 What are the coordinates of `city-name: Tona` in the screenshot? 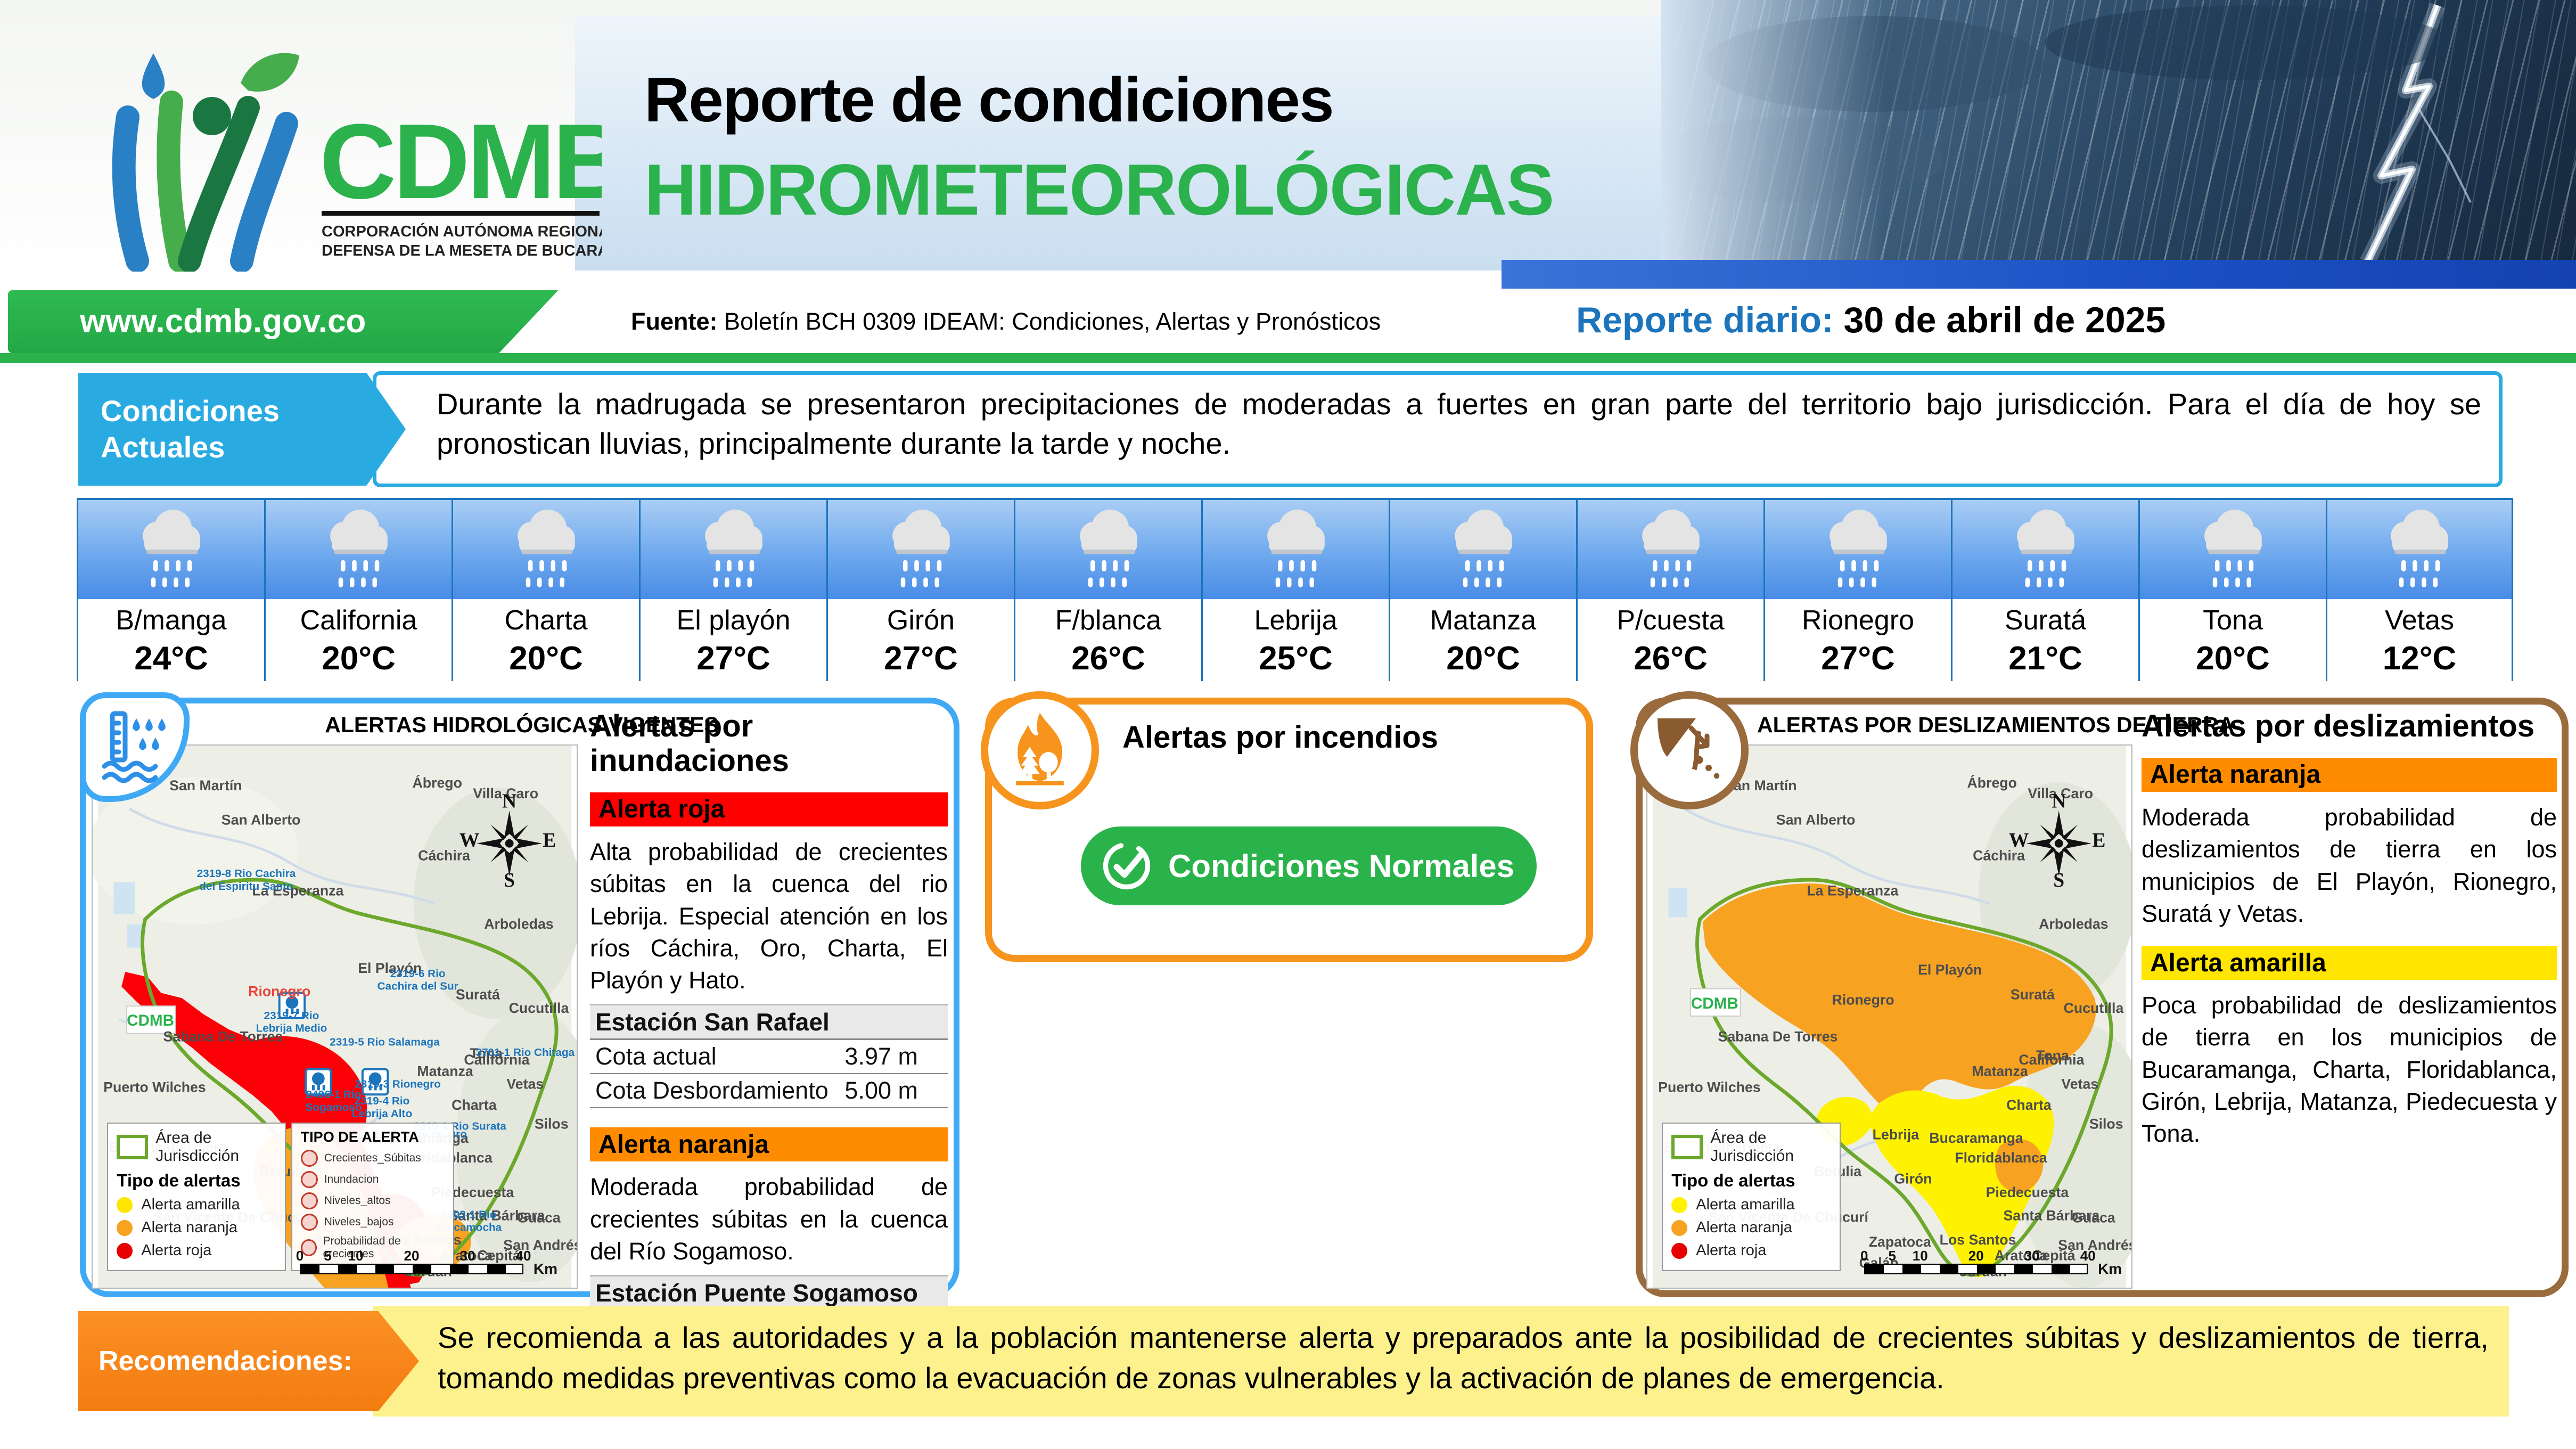 It's located at (2233, 620).